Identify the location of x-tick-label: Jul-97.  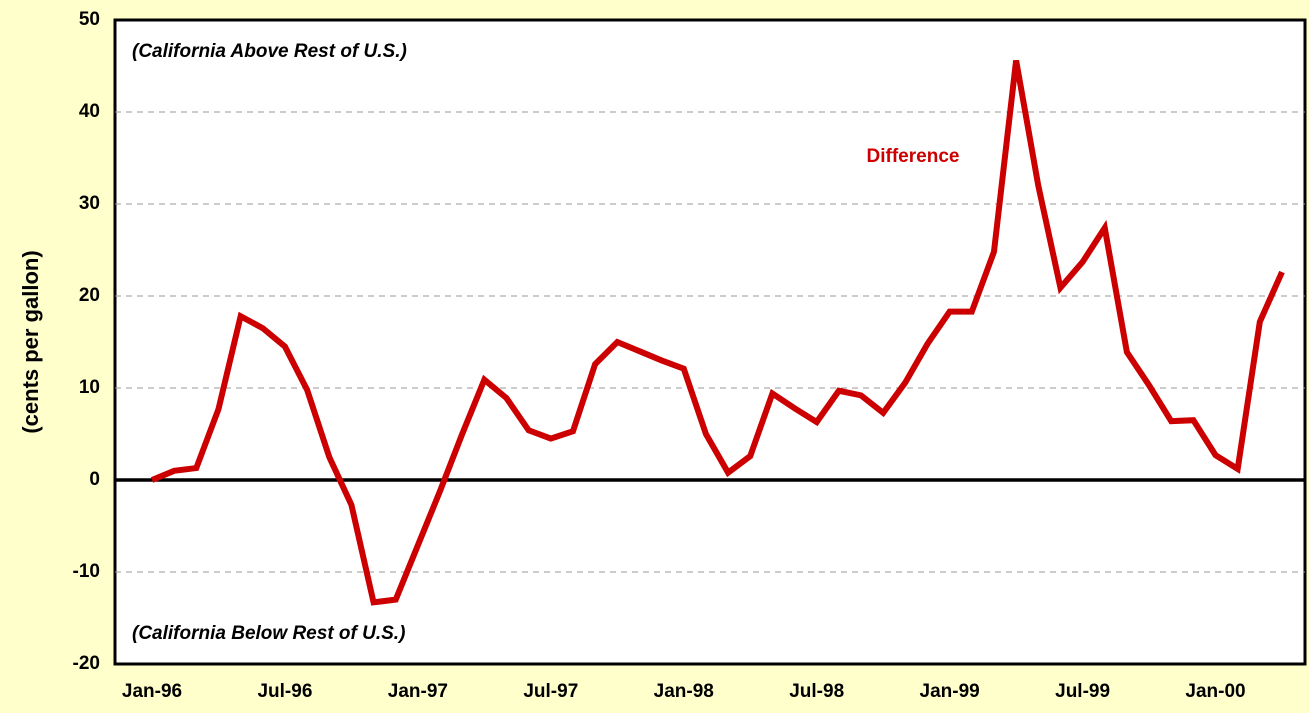
(550, 691).